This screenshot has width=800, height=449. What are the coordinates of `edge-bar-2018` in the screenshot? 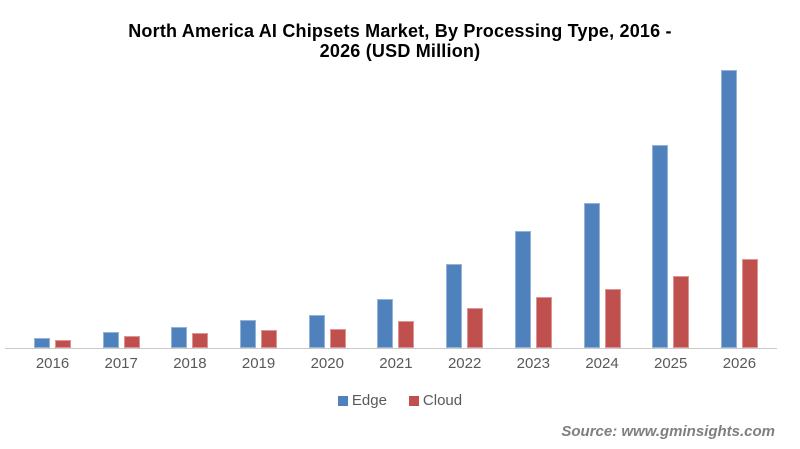 It's located at (179, 337).